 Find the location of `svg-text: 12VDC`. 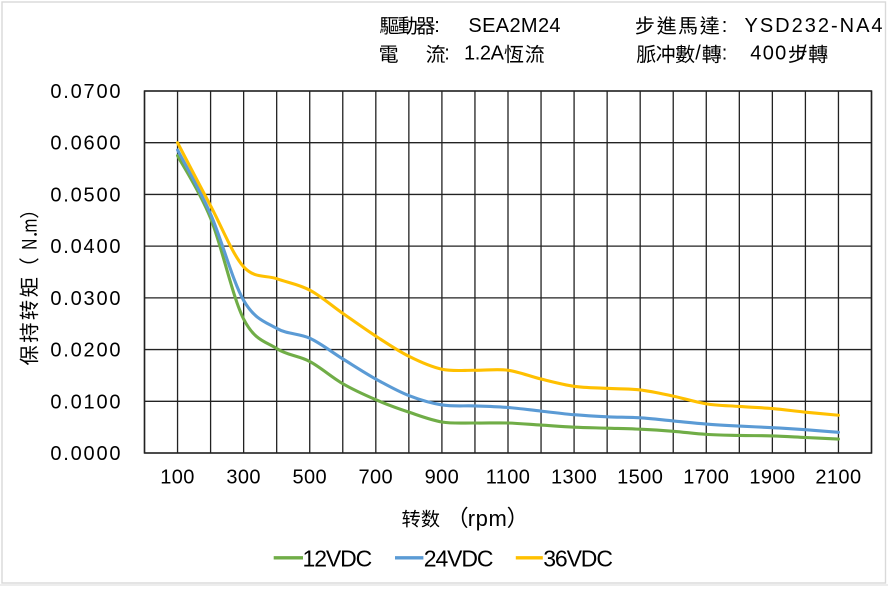

svg-text: 12VDC is located at coordinates (337, 559).